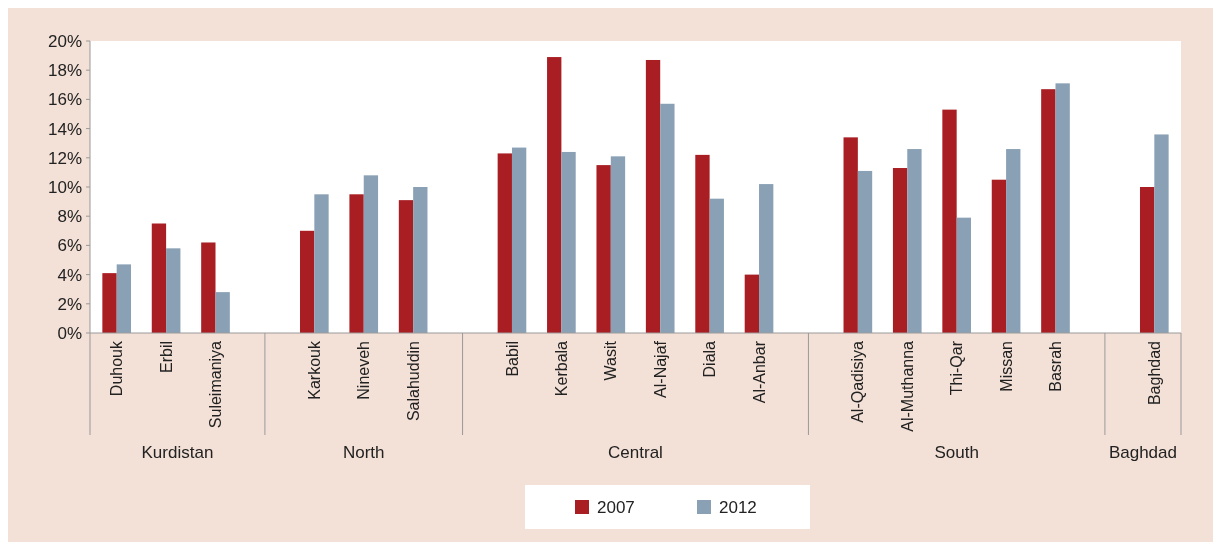  Describe the element at coordinates (69, 304) in the screenshot. I see `y-tick-label: 2%` at that location.